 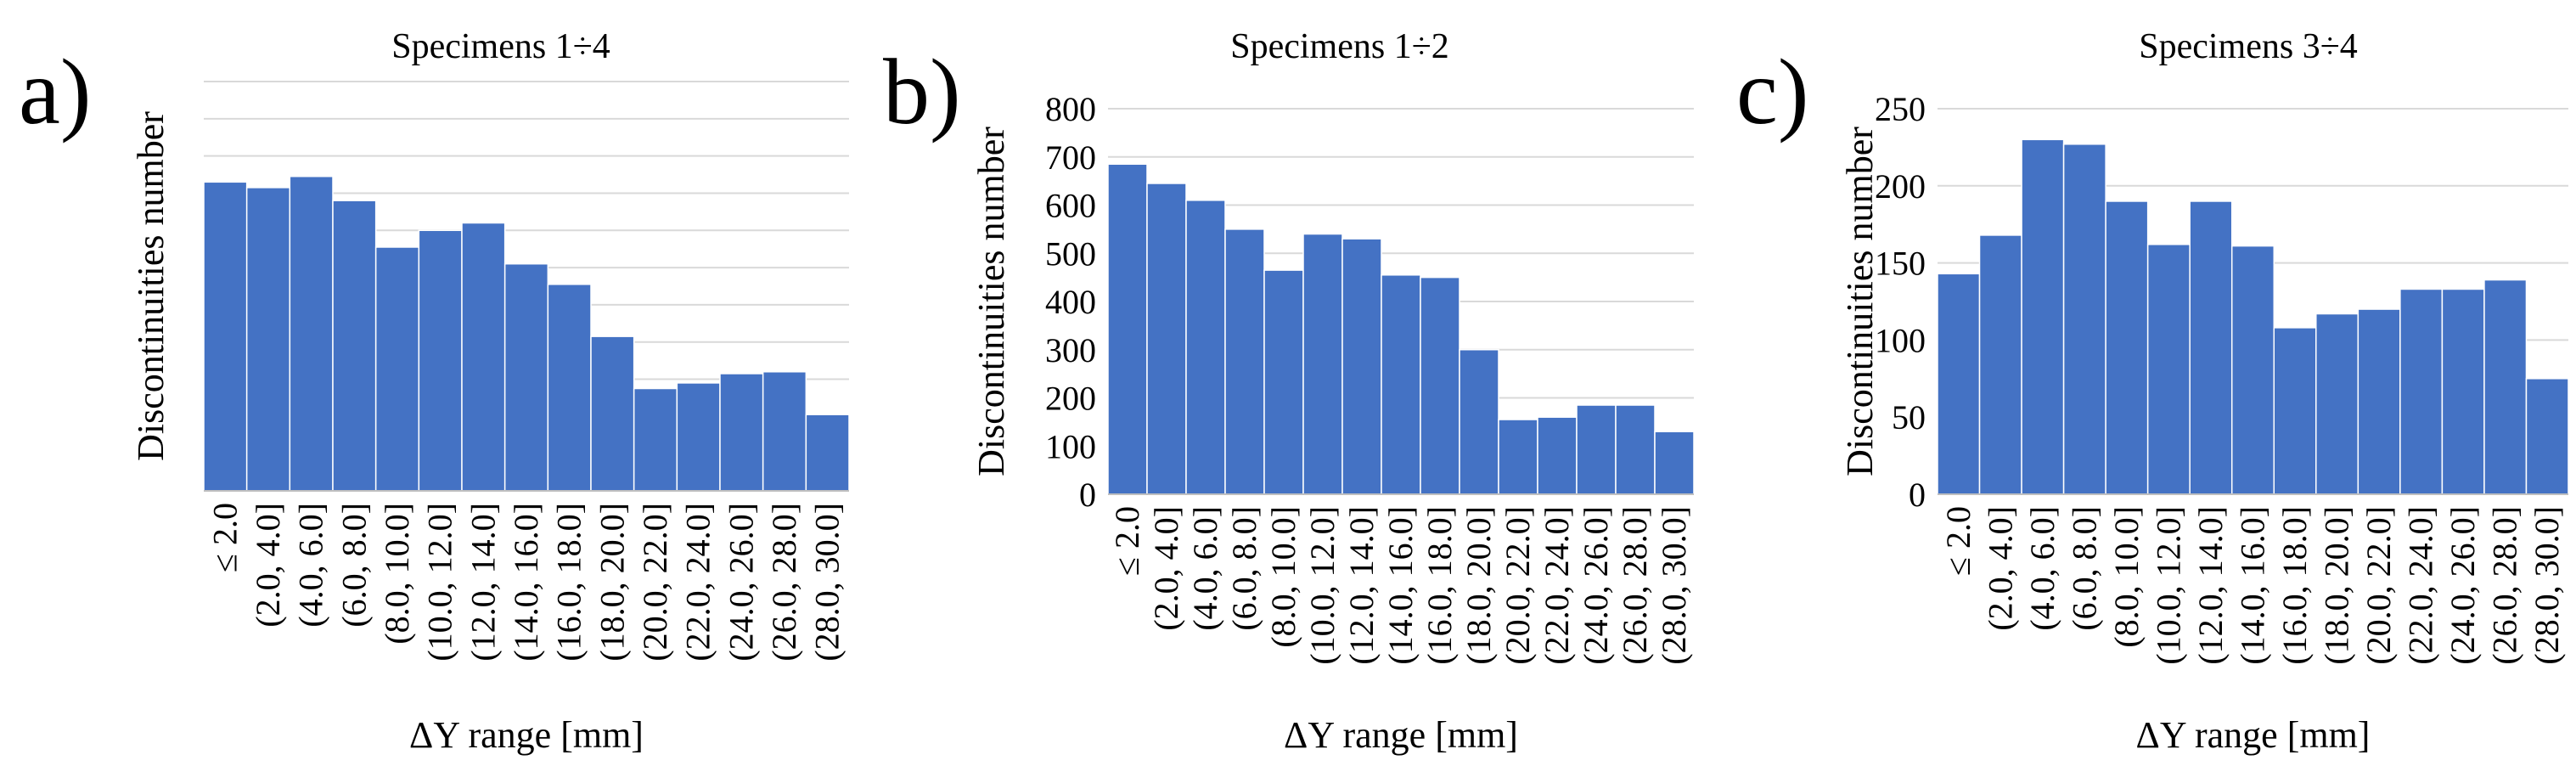 What do you see at coordinates (1900, 109) in the screenshot?
I see `y-tick-label-c: 250` at bounding box center [1900, 109].